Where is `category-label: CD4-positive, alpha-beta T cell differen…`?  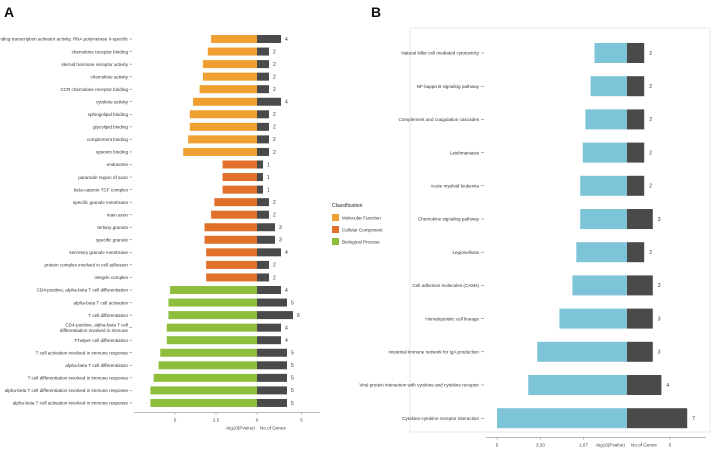
category-label: CD4-positive, alpha-beta T cell differen… is located at coordinates (83, 290).